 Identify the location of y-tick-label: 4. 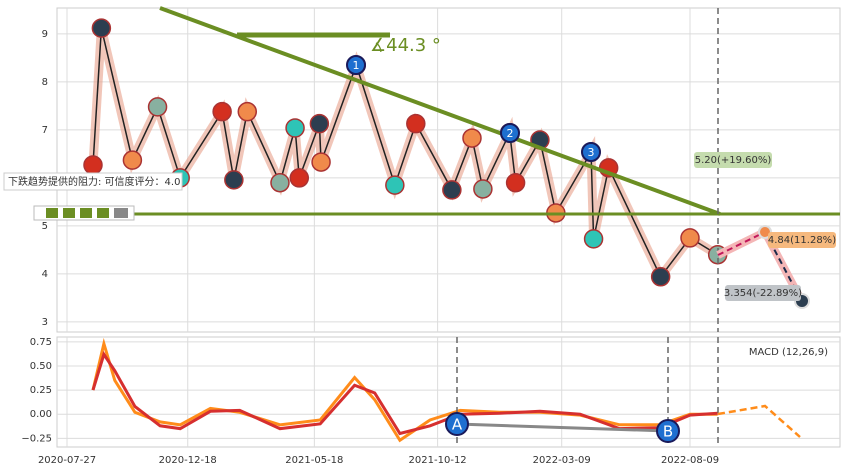
(45, 274).